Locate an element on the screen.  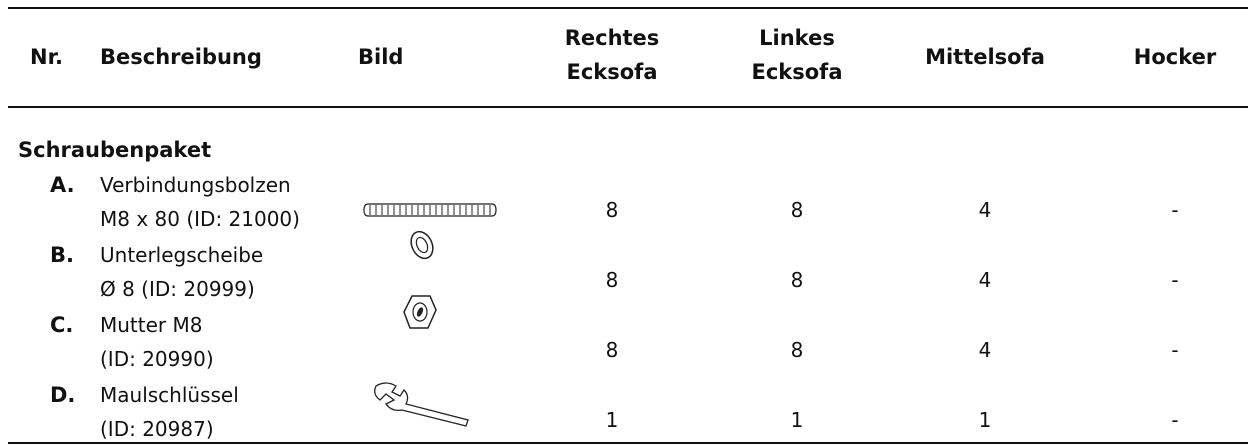
description: Mutter M8 is located at coordinates (151, 325).